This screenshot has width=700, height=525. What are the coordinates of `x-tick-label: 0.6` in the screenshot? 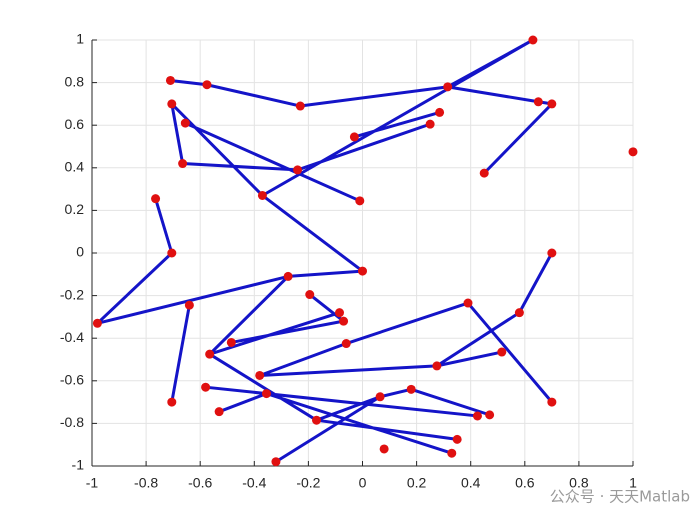 It's located at (525, 483).